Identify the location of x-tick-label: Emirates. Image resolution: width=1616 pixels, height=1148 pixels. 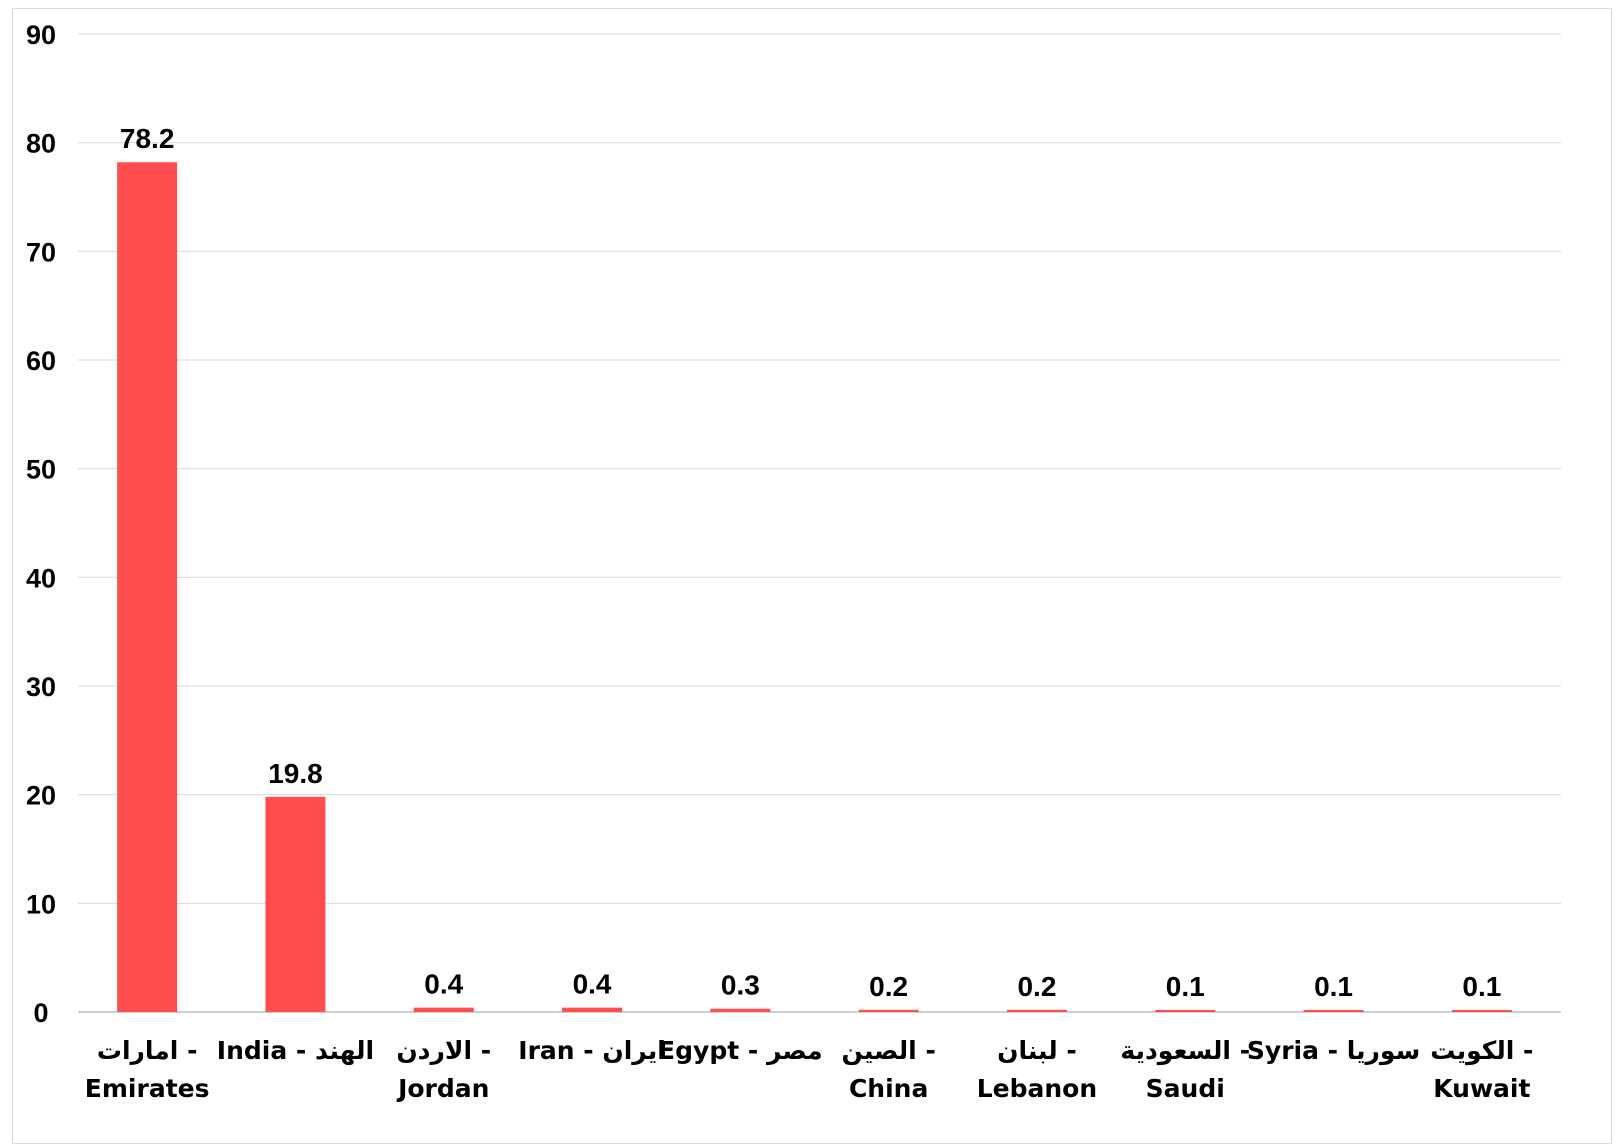
(147, 1088).